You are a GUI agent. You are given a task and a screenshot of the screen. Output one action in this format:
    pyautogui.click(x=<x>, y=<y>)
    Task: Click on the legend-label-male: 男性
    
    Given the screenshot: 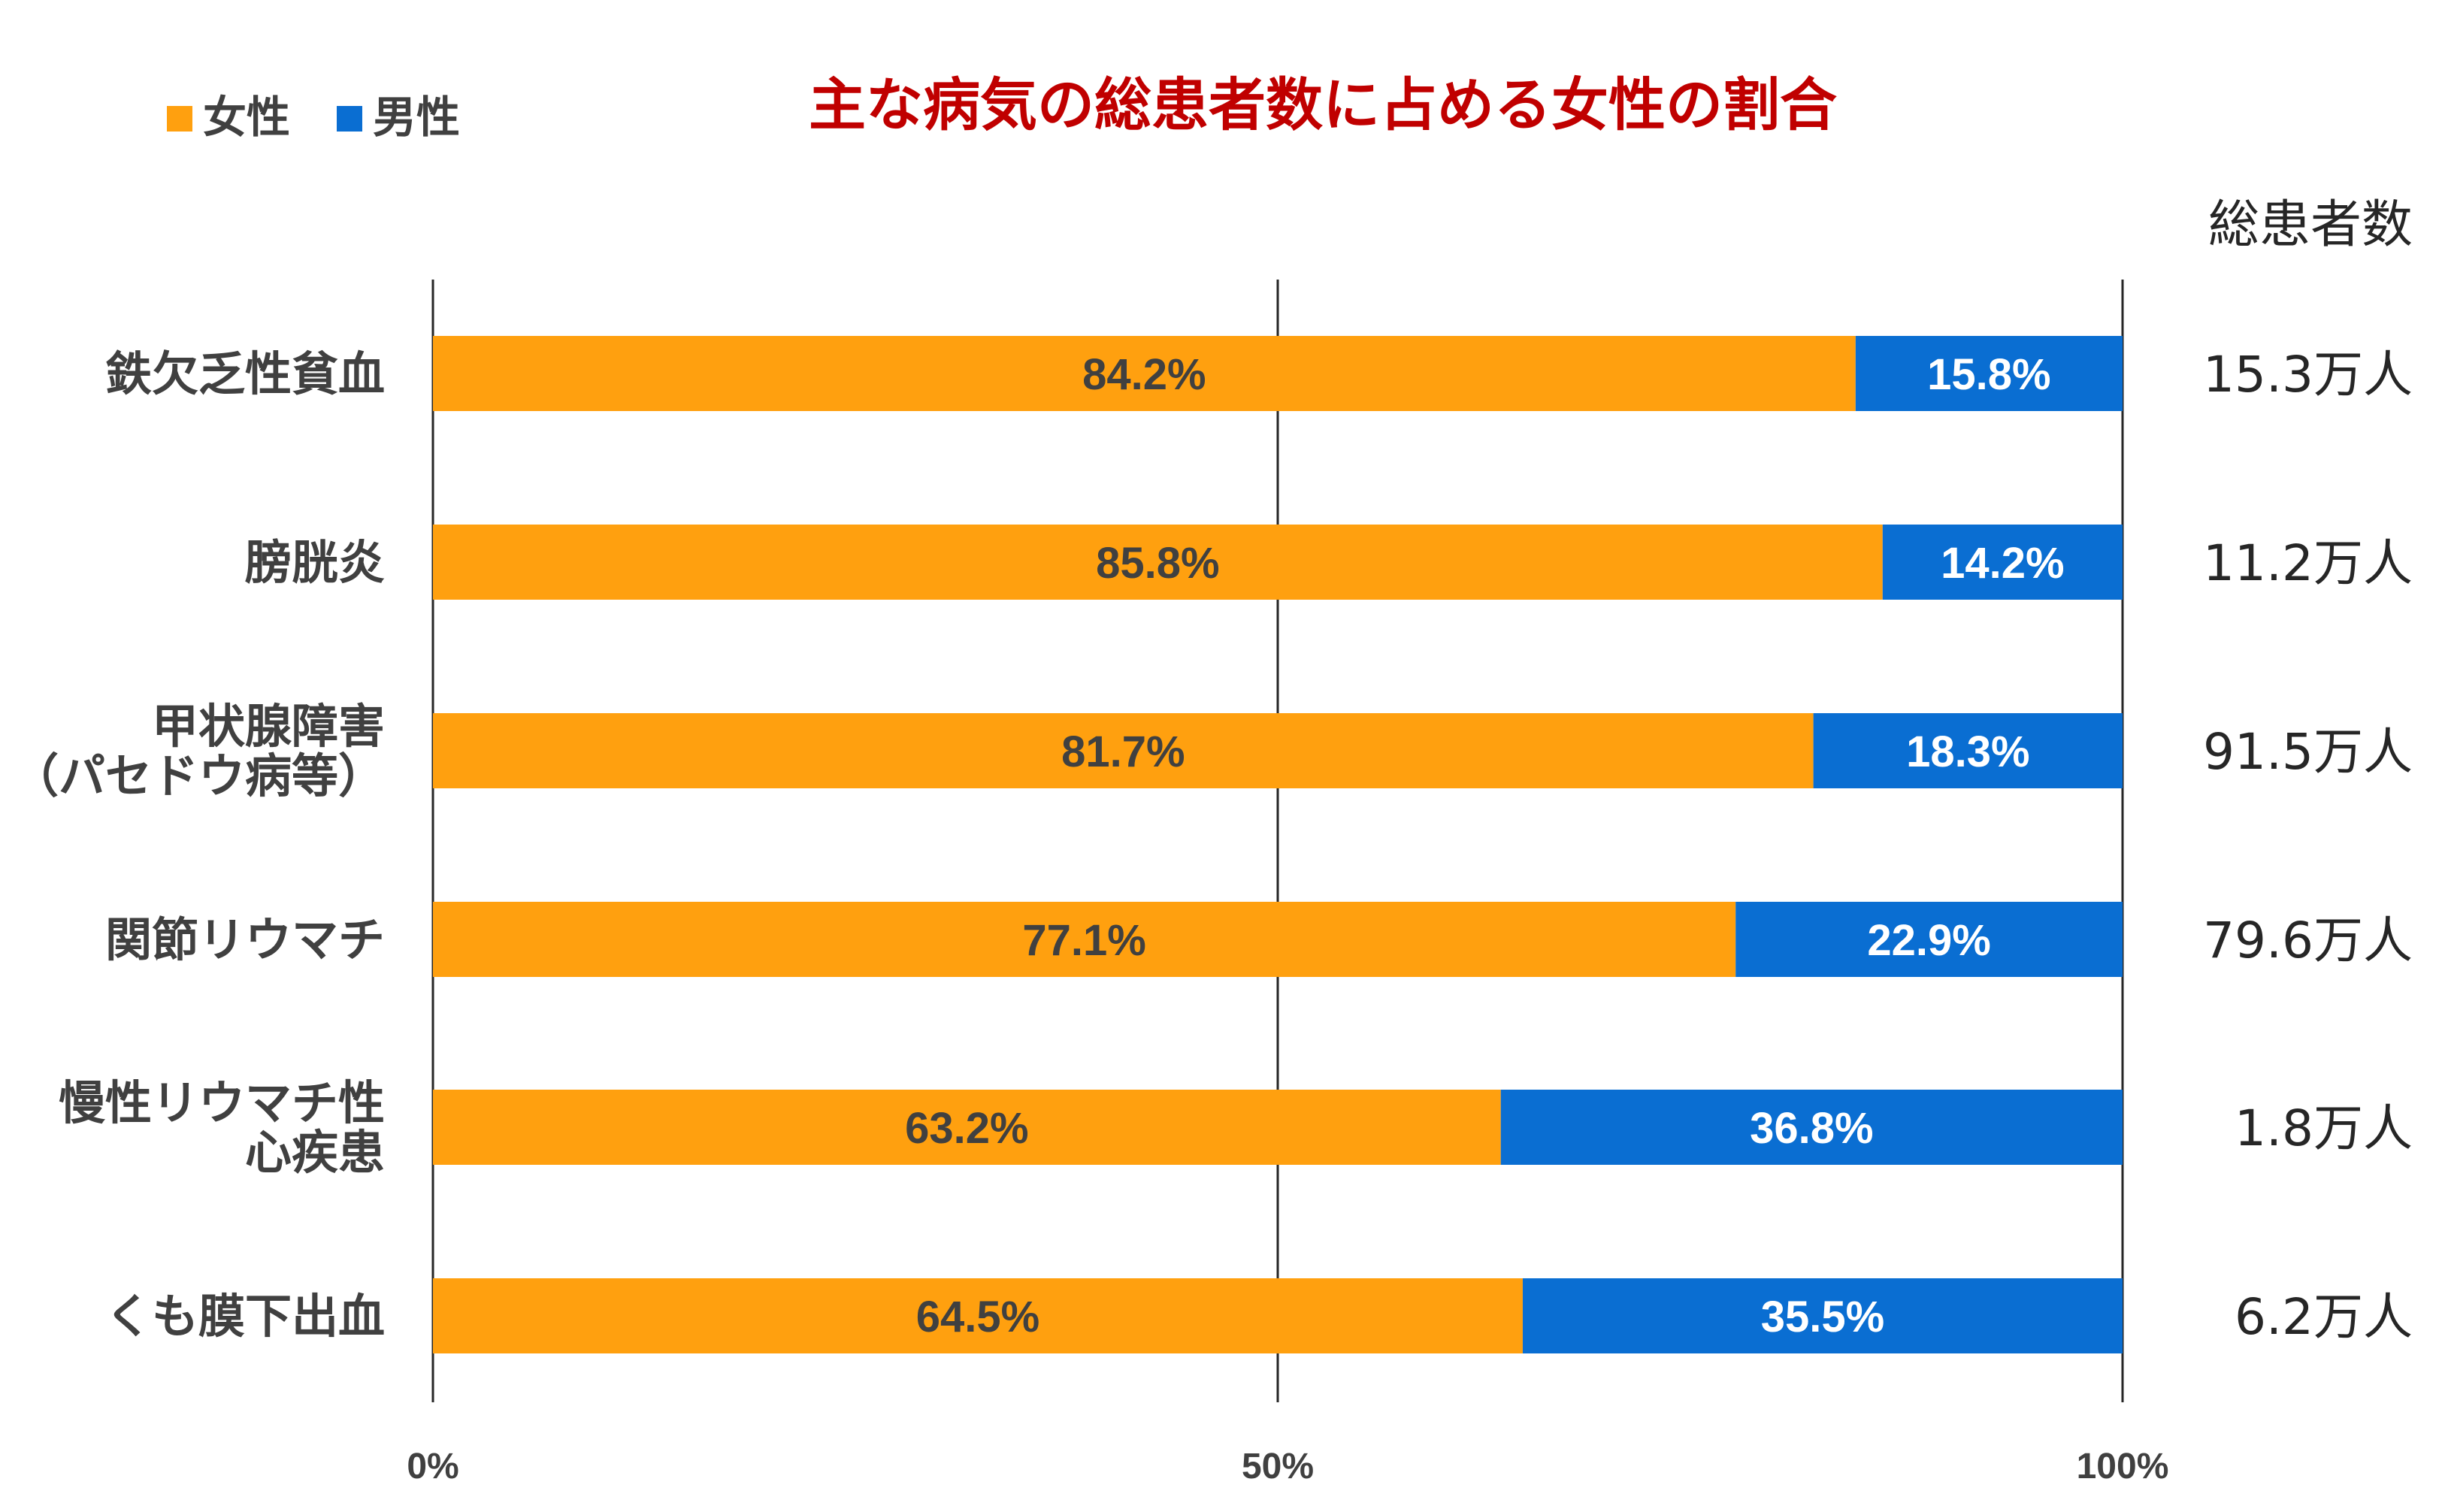 What is the action you would take?
    pyautogui.click(x=417, y=117)
    